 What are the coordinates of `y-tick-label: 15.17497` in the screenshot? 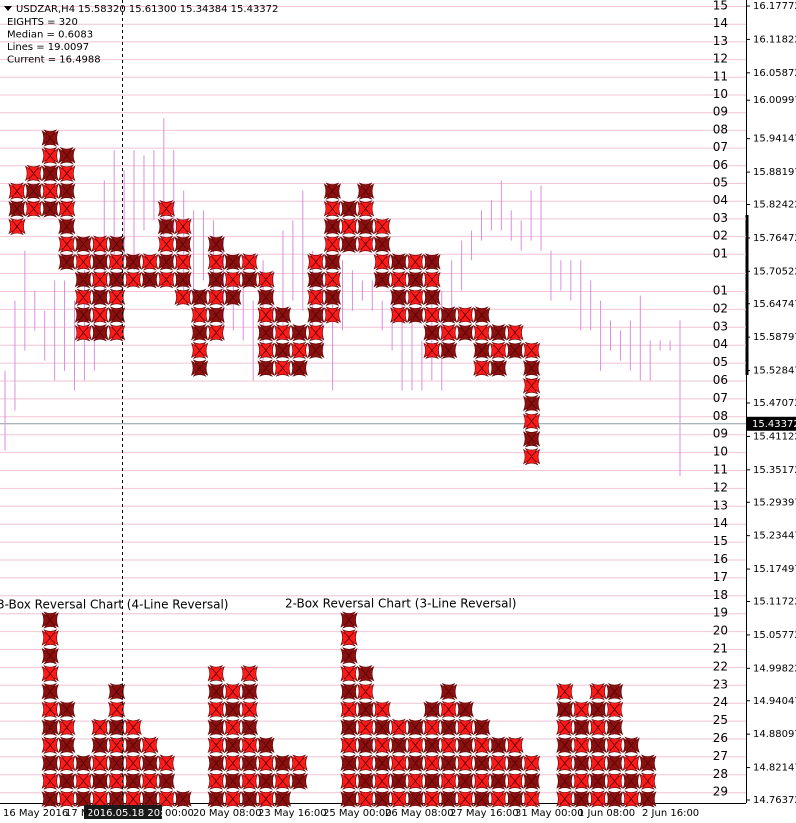 It's located at (774, 569).